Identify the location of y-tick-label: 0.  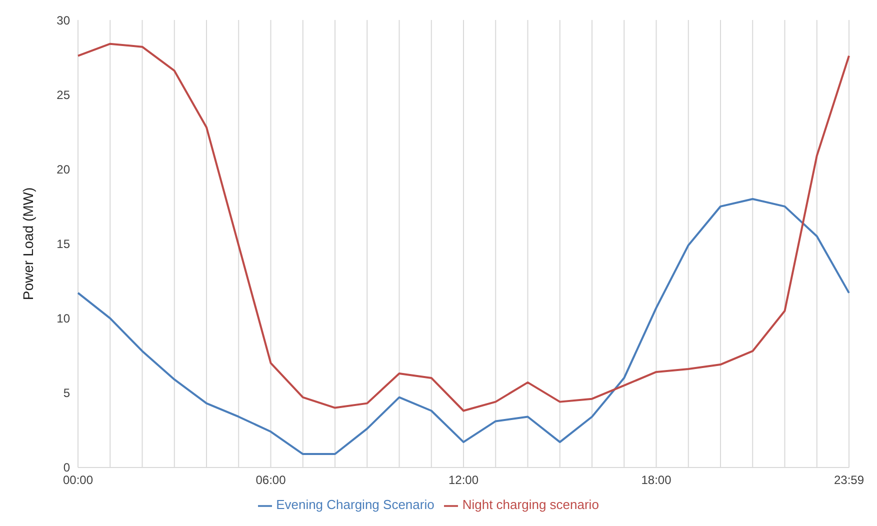
(66, 467).